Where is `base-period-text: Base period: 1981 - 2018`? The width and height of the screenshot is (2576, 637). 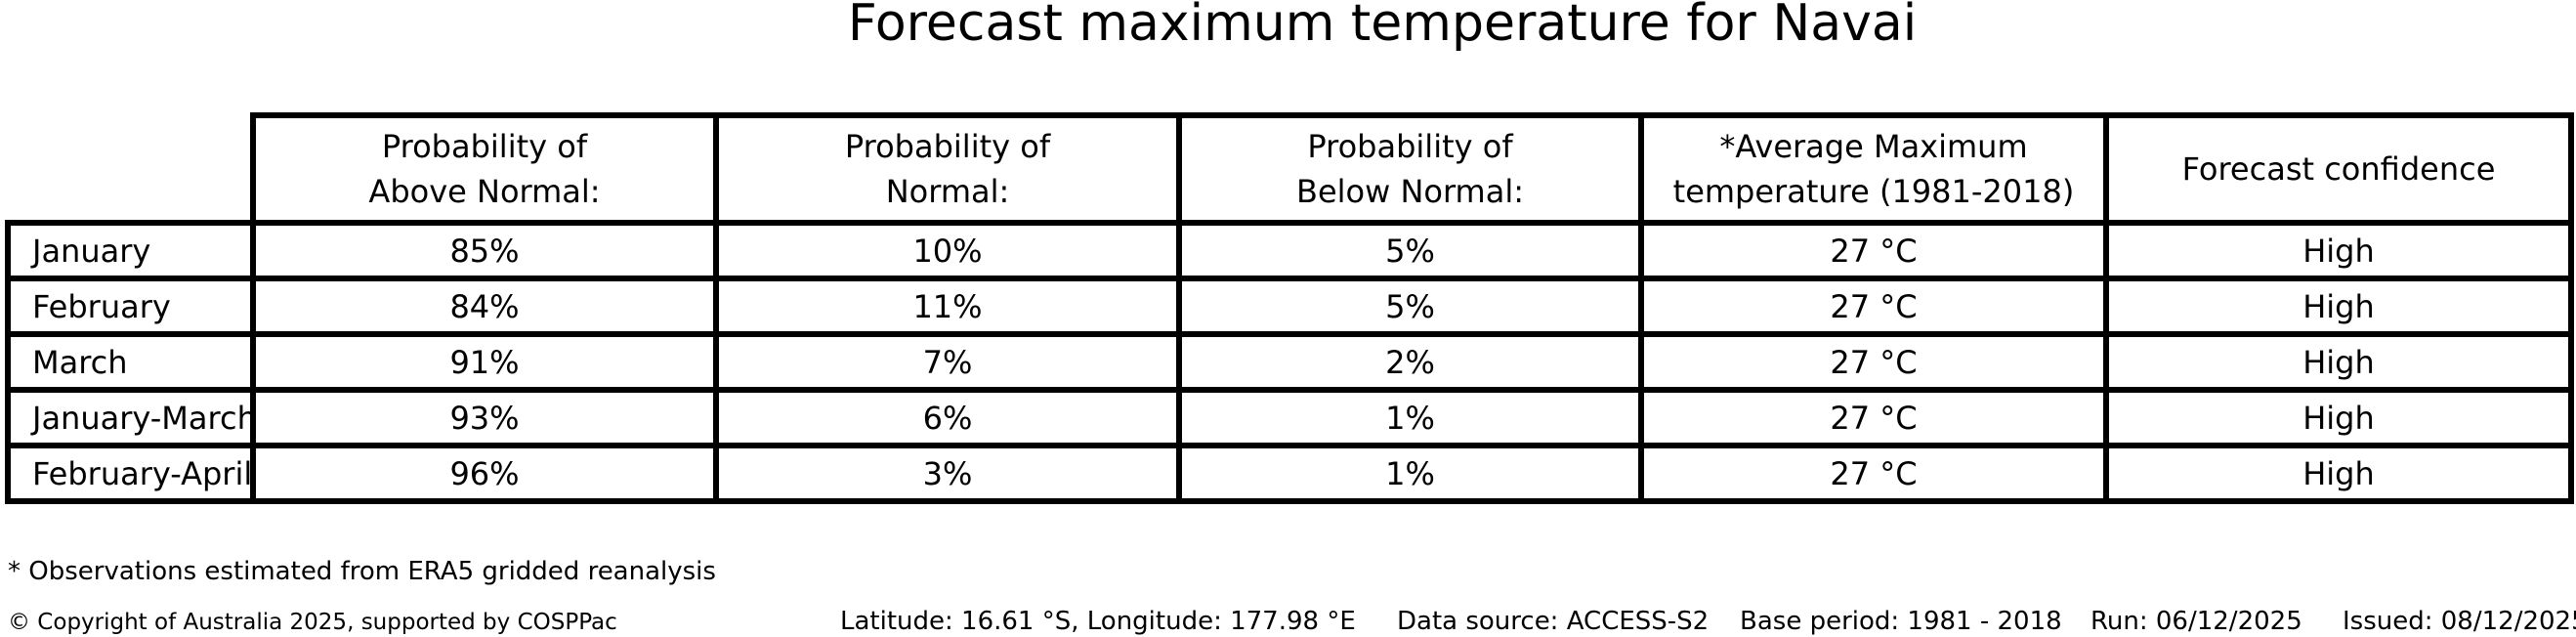
base-period-text: Base period: 1981 - 2018 is located at coordinates (1901, 622).